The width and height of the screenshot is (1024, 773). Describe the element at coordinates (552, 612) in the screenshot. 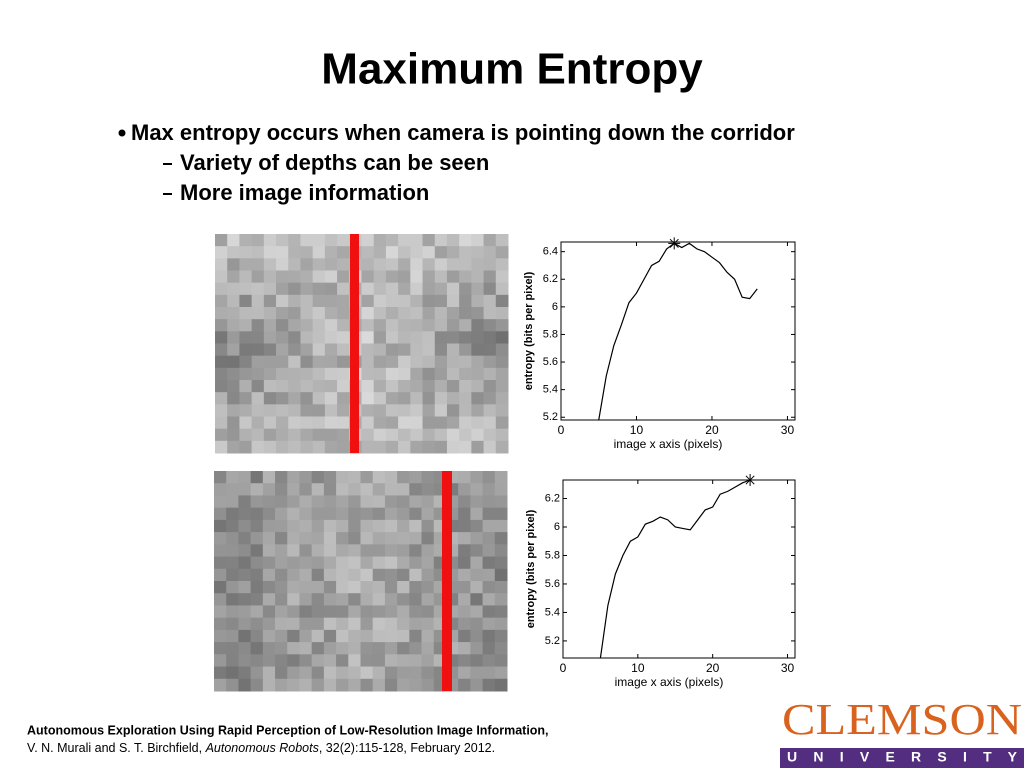

I see `y-tick-label: 5.4` at that location.